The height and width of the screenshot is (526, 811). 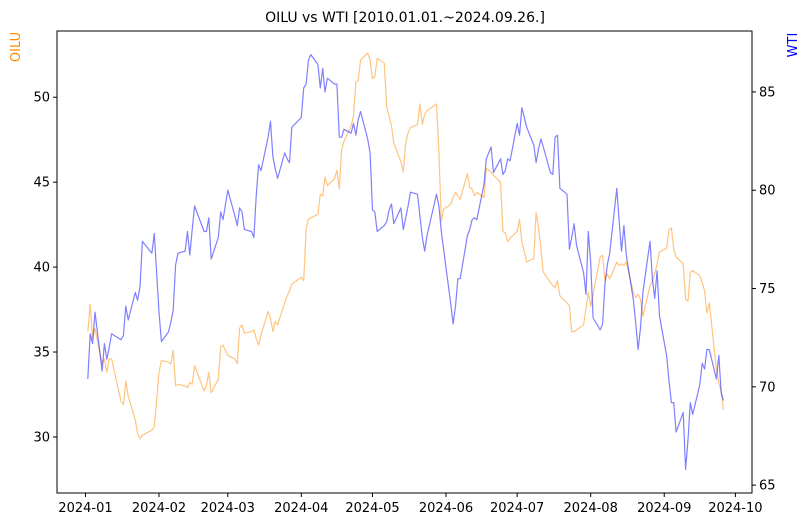 I want to click on y-left-tick-label: 40, so click(x=41, y=268).